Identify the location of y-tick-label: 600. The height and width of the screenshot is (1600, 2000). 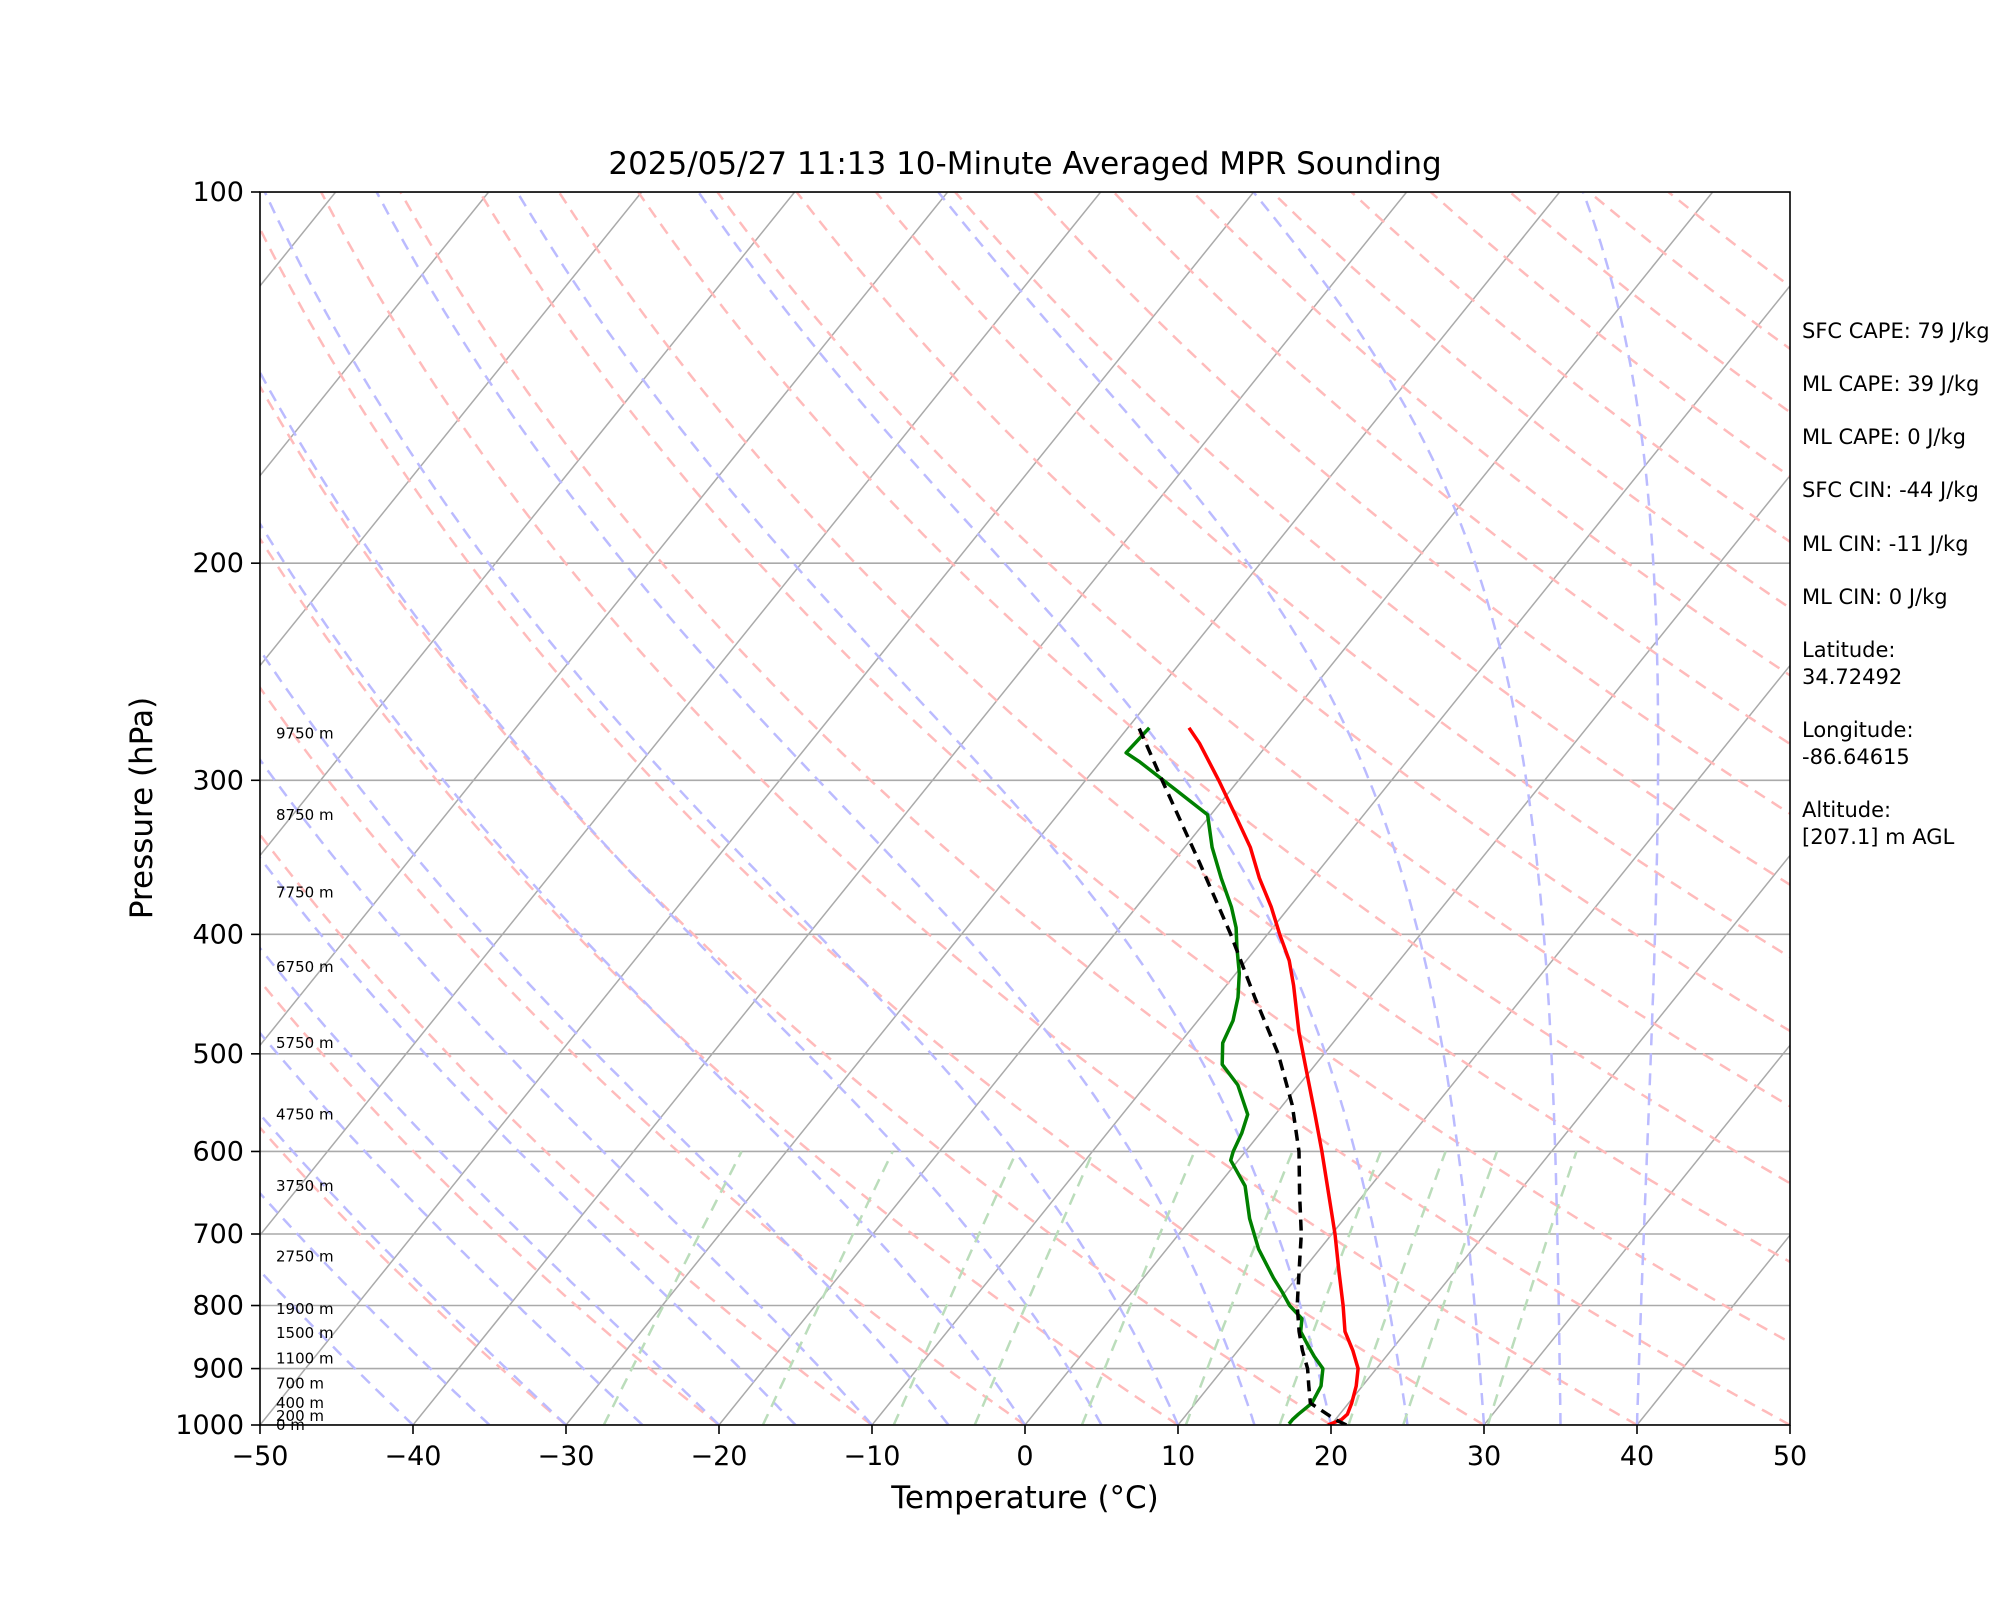
(218, 1151).